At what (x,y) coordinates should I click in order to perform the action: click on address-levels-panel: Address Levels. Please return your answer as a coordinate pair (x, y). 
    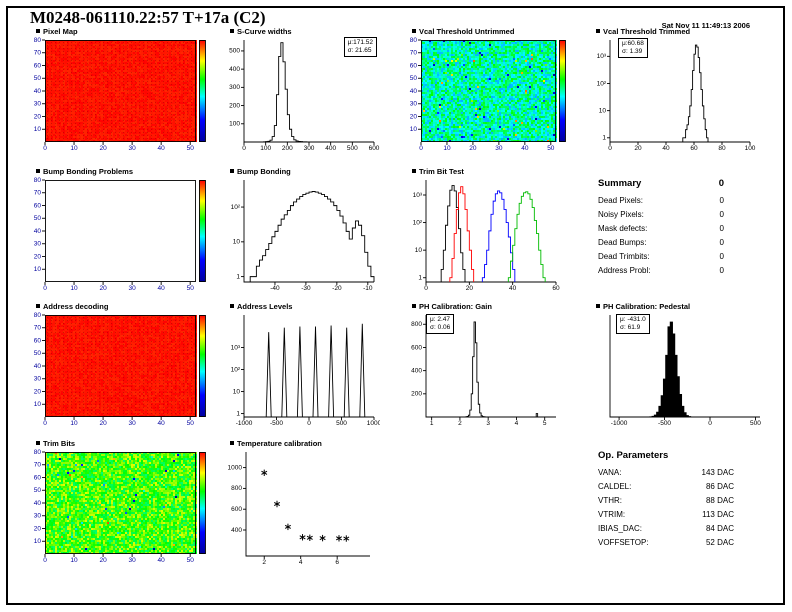
    Looking at the image, I should click on (302, 364).